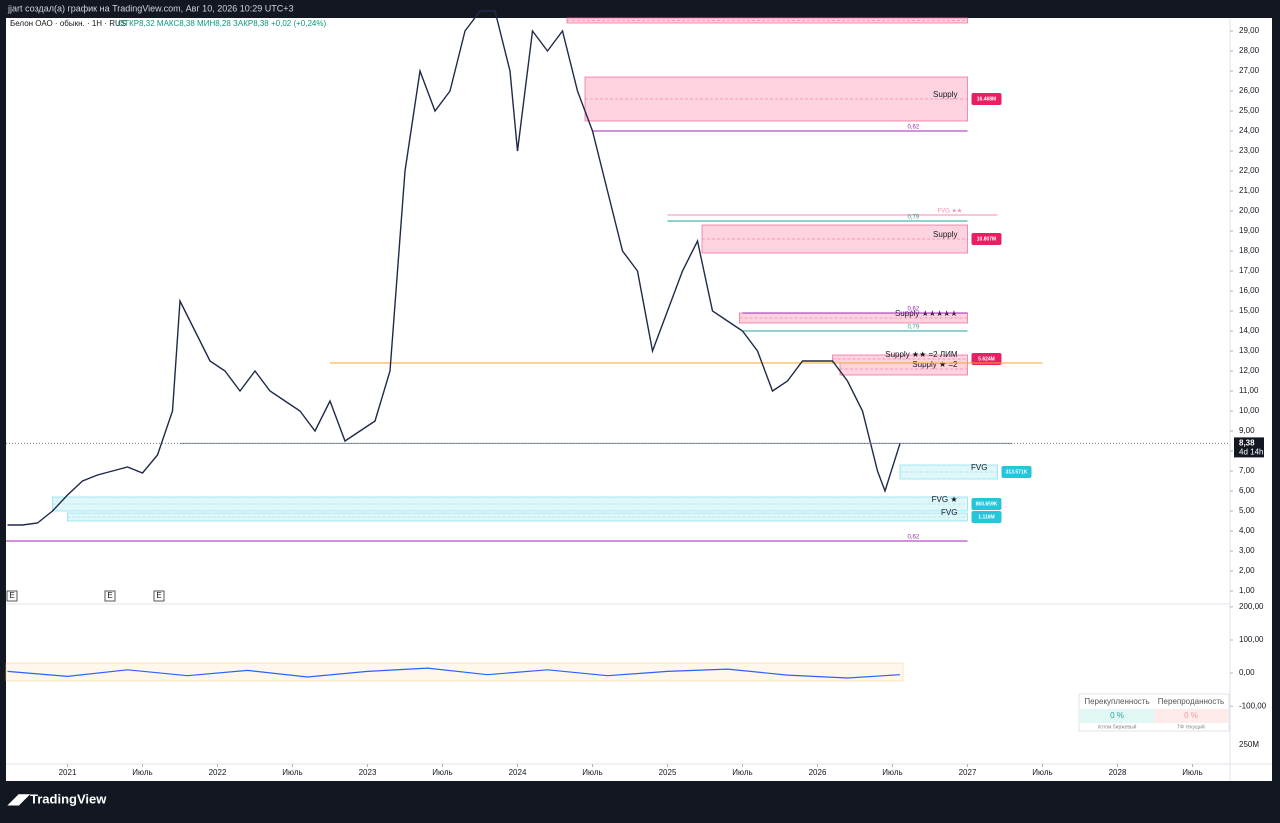  I want to click on y-tick-label: 27,00, so click(1249, 70).